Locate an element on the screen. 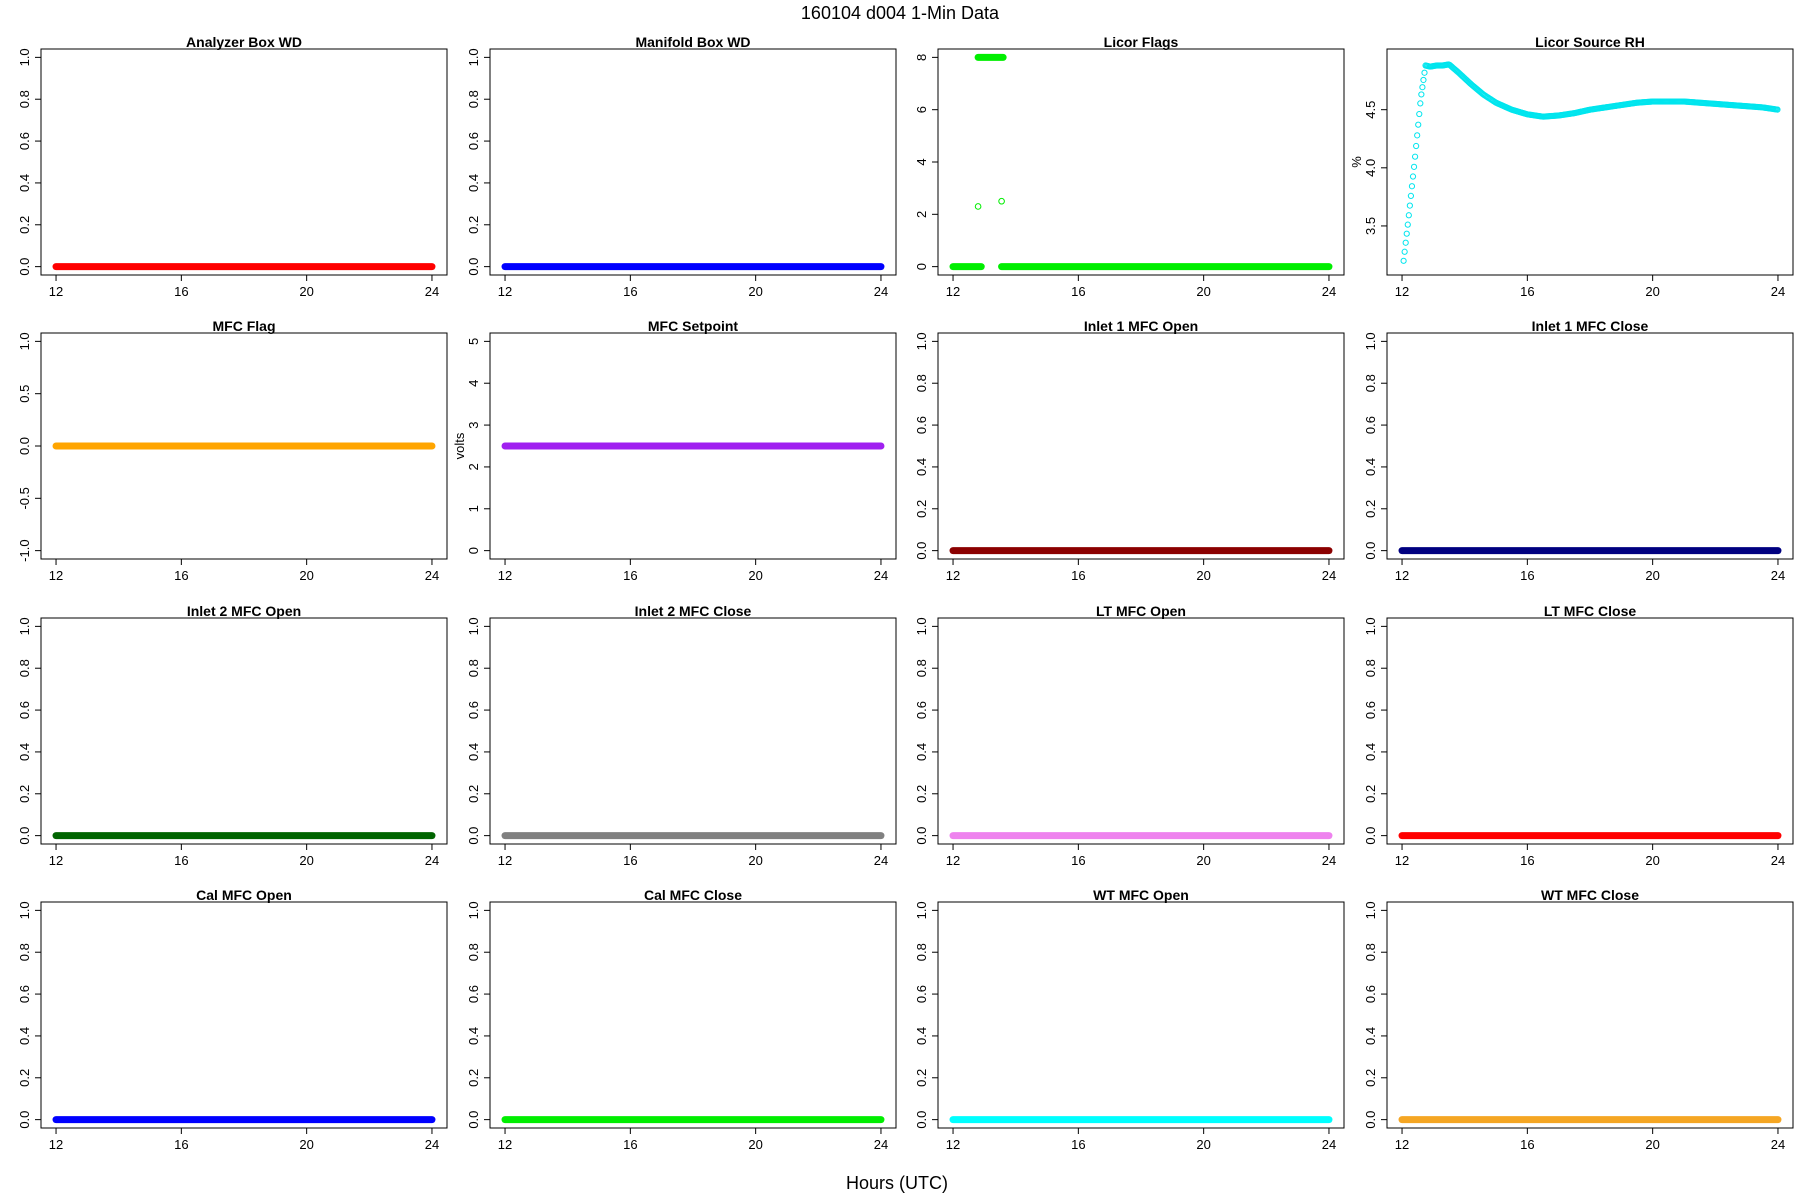  panel-5: MFC Flag 12 16 20 24 -1.0 -0.5 0.0 0.5 1.0 is located at coordinates (232, 450).